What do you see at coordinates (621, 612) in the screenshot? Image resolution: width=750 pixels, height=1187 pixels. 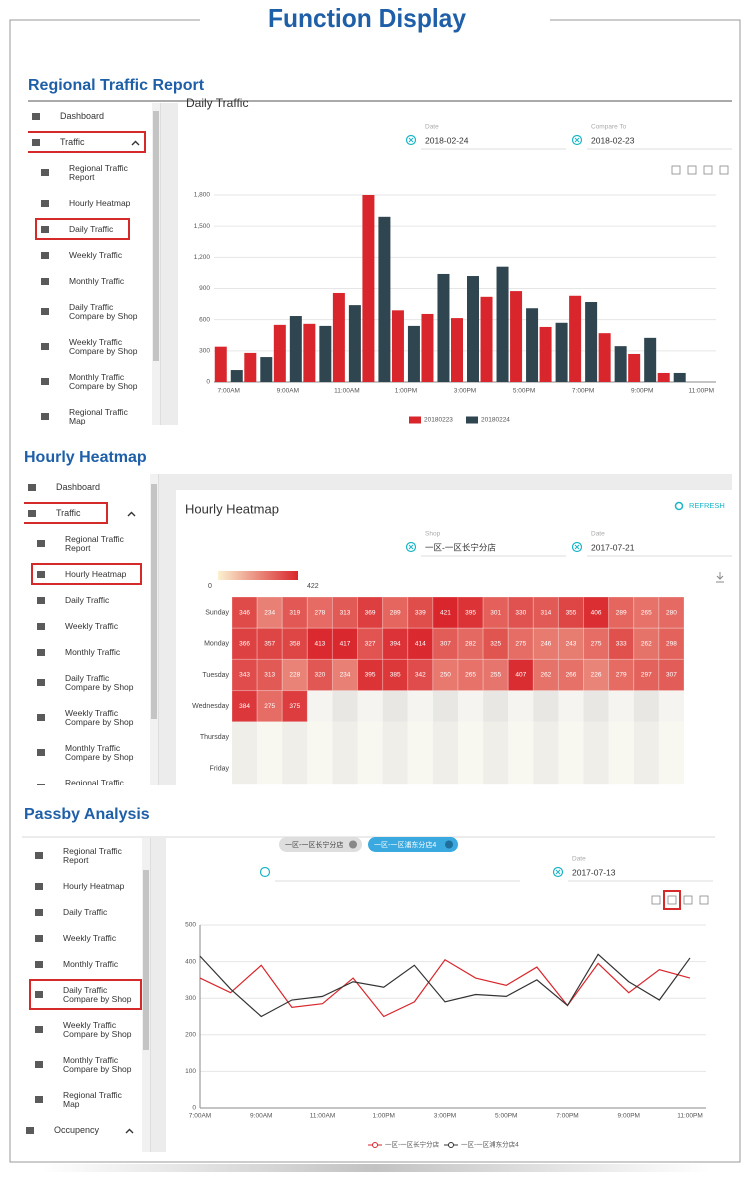 I see `cell-label: 289` at bounding box center [621, 612].